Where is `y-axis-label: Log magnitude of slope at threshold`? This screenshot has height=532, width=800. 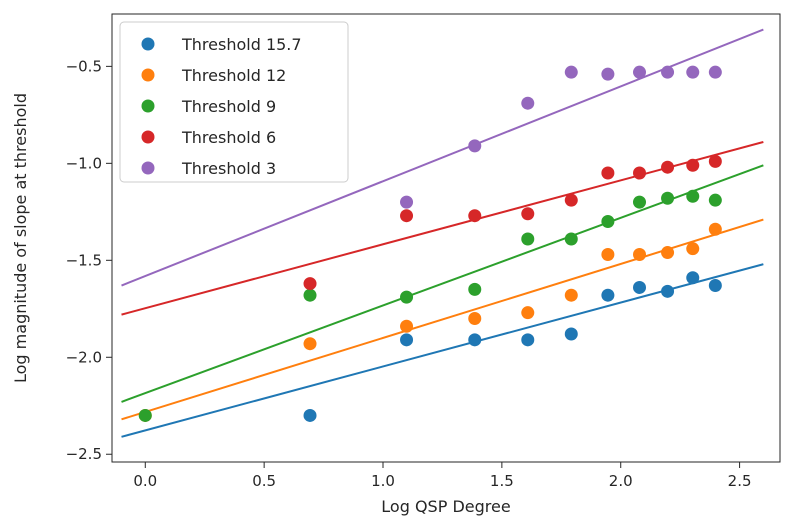
y-axis-label: Log magnitude of slope at threshold is located at coordinates (20, 238).